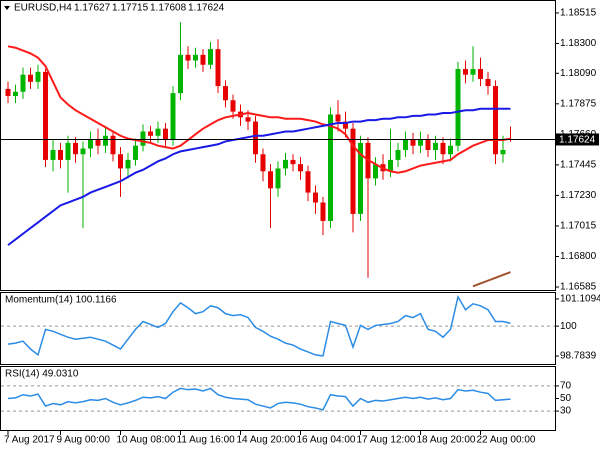 The height and width of the screenshot is (450, 600). Describe the element at coordinates (578, 226) in the screenshot. I see `y-tick-label: 1.17015` at that location.